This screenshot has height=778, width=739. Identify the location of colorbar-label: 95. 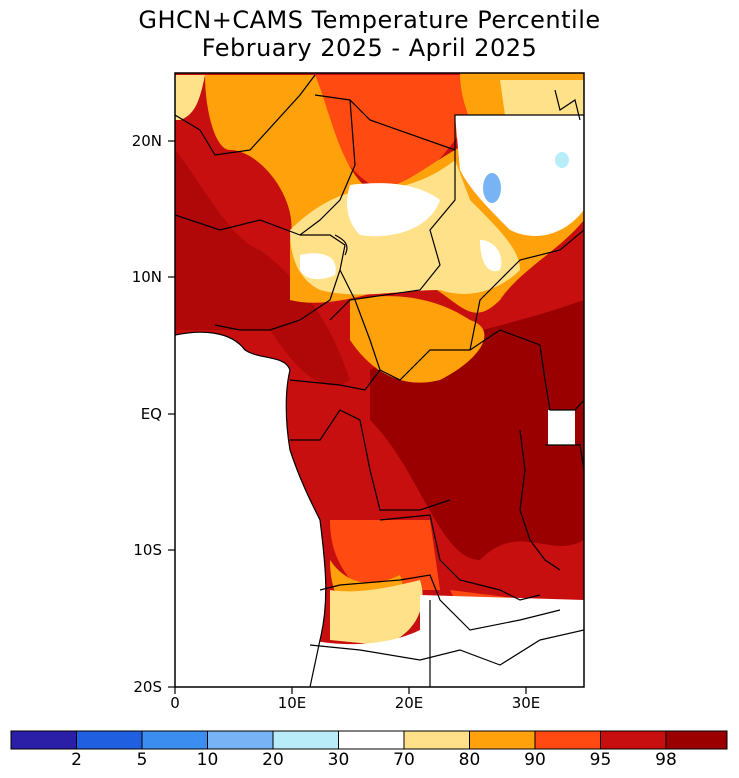
(600, 760).